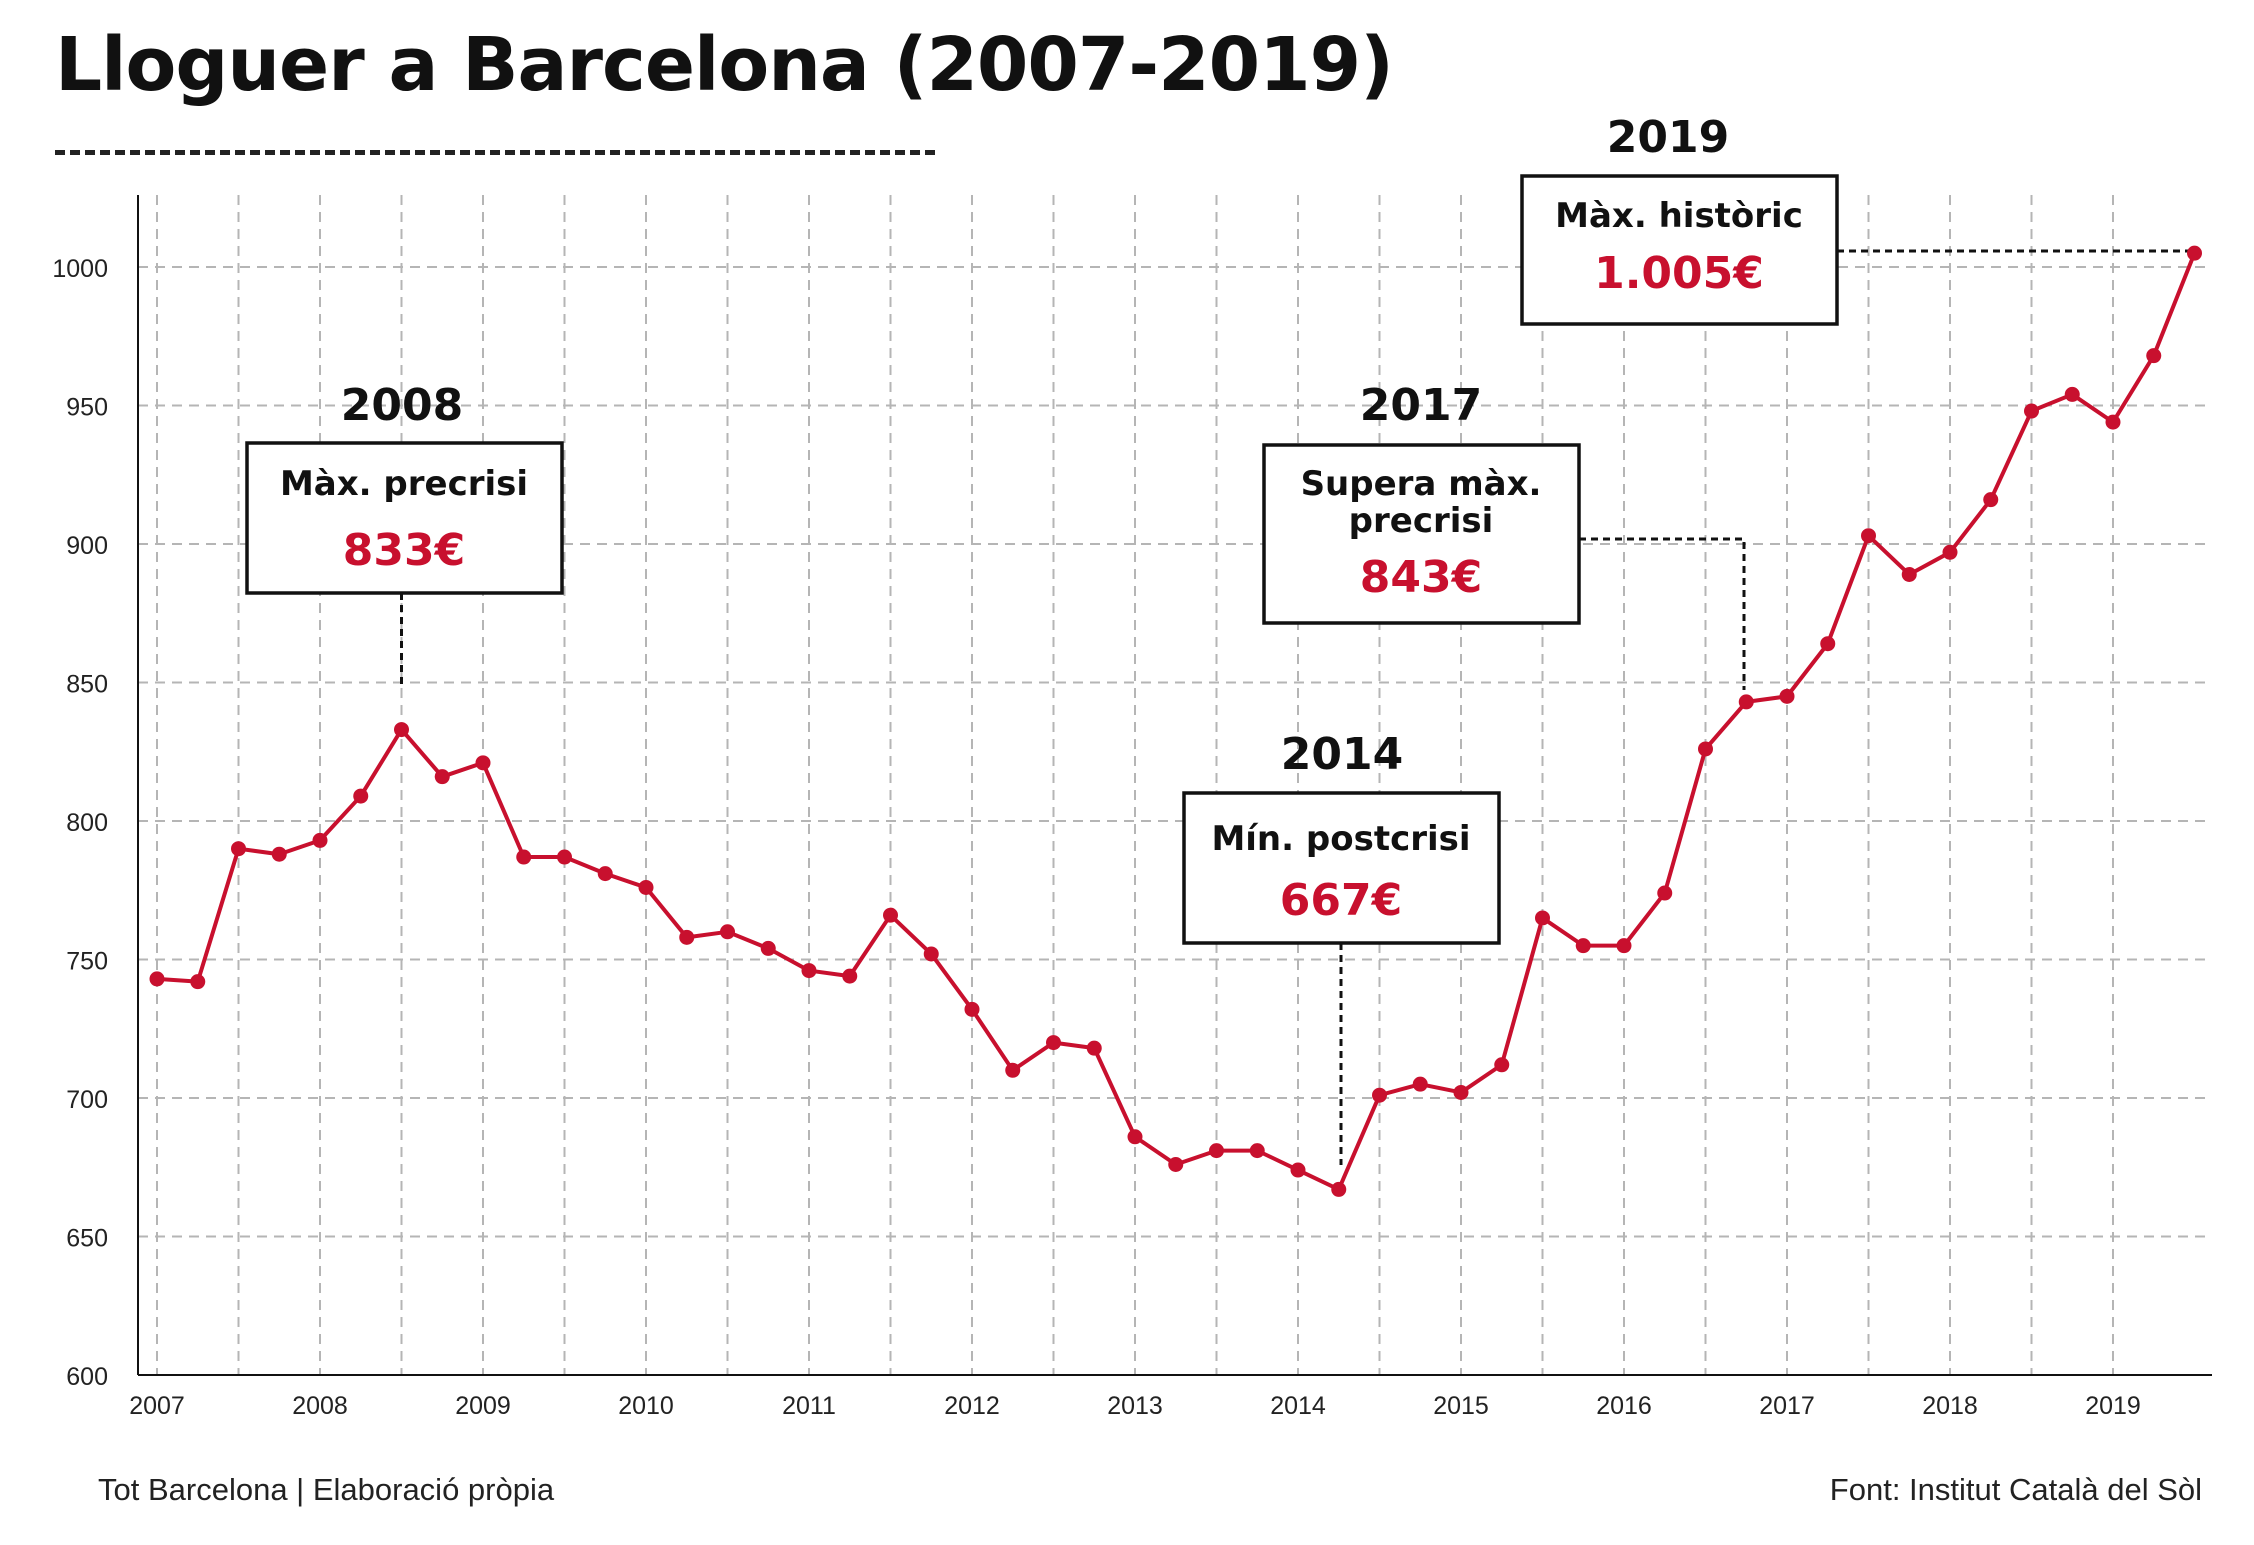 Image resolution: width=2254 pixels, height=1545 pixels. What do you see at coordinates (1679, 273) in the screenshot?
I see `annotation-value: 1.005€` at bounding box center [1679, 273].